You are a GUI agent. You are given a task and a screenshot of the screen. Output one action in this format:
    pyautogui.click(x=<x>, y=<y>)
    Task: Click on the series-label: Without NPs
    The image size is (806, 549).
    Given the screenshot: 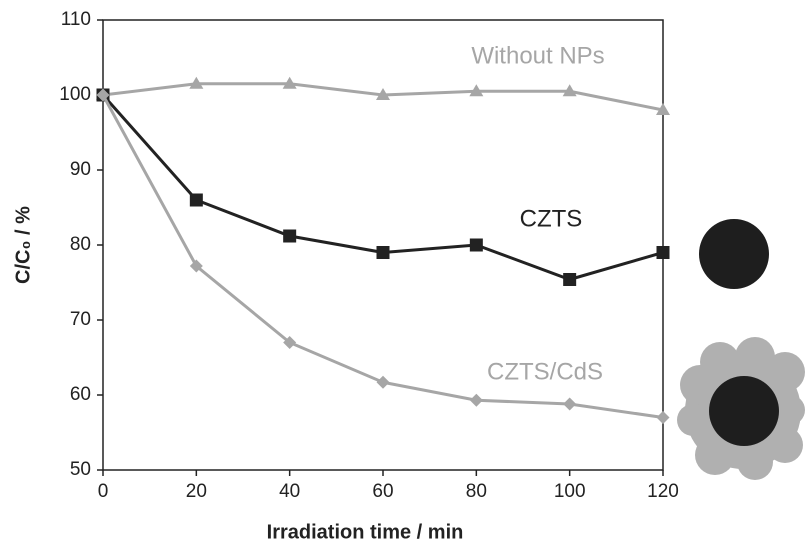 What is the action you would take?
    pyautogui.click(x=537, y=55)
    